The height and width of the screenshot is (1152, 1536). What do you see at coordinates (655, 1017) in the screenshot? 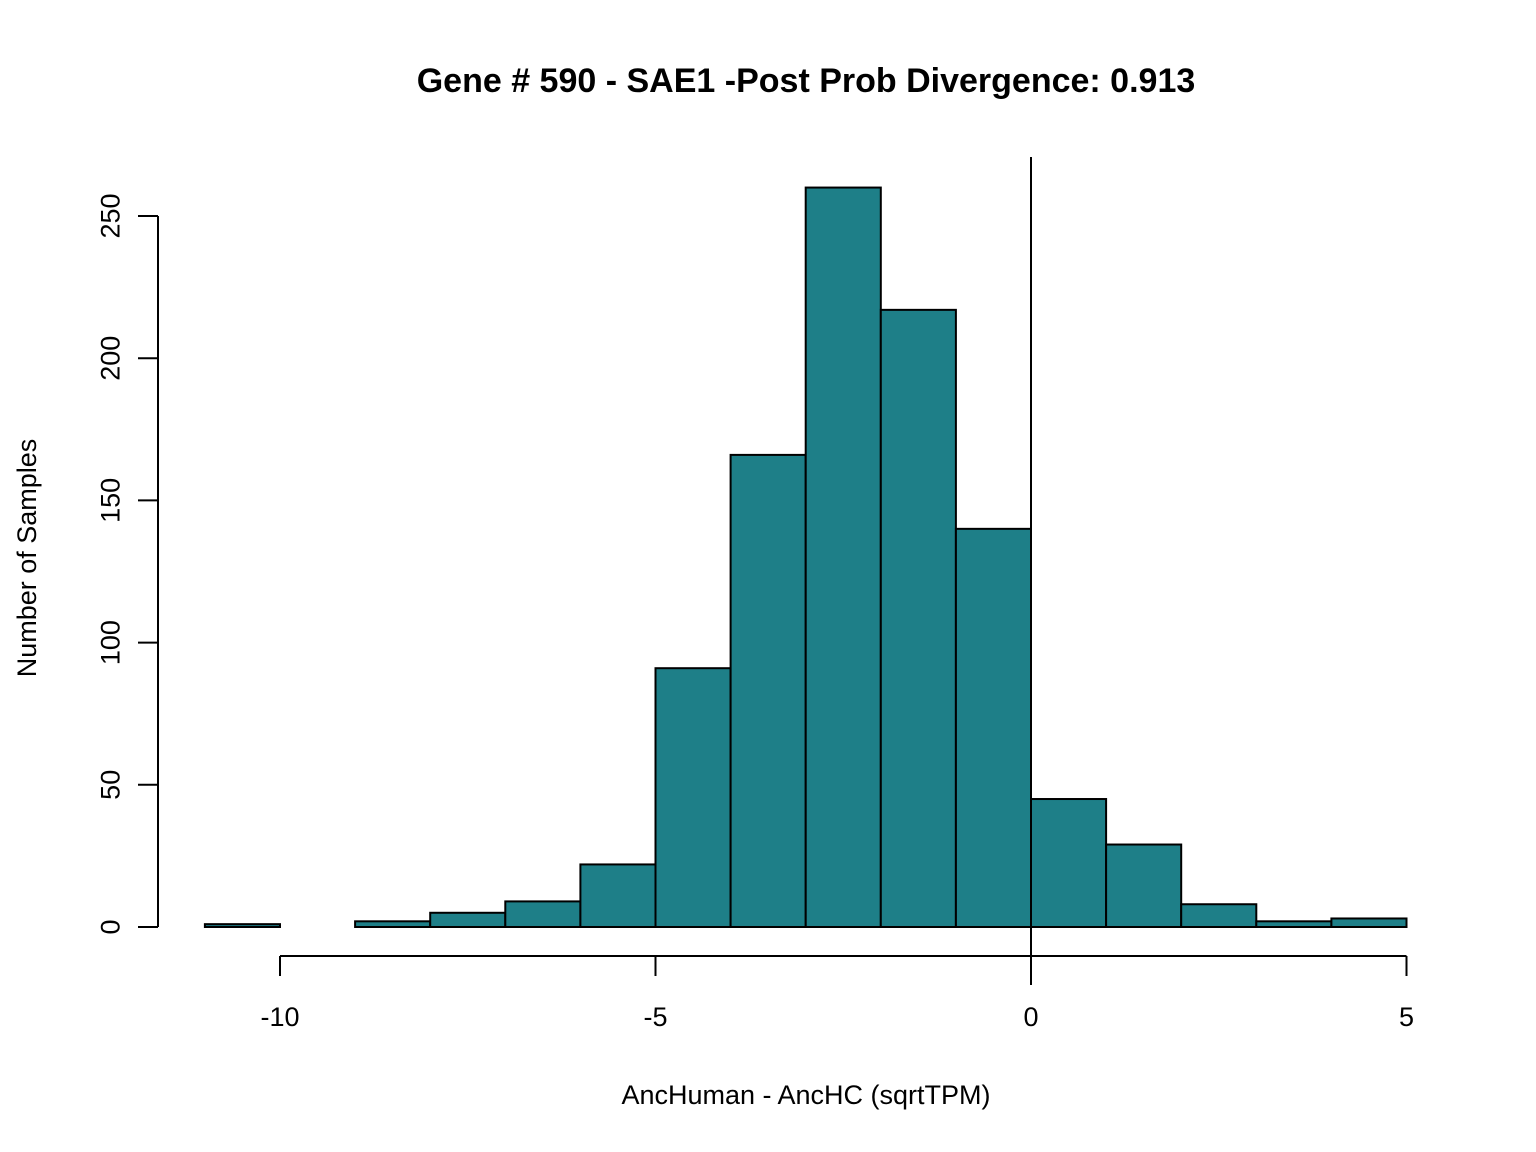
I see `x-tick-label: -5` at bounding box center [655, 1017].